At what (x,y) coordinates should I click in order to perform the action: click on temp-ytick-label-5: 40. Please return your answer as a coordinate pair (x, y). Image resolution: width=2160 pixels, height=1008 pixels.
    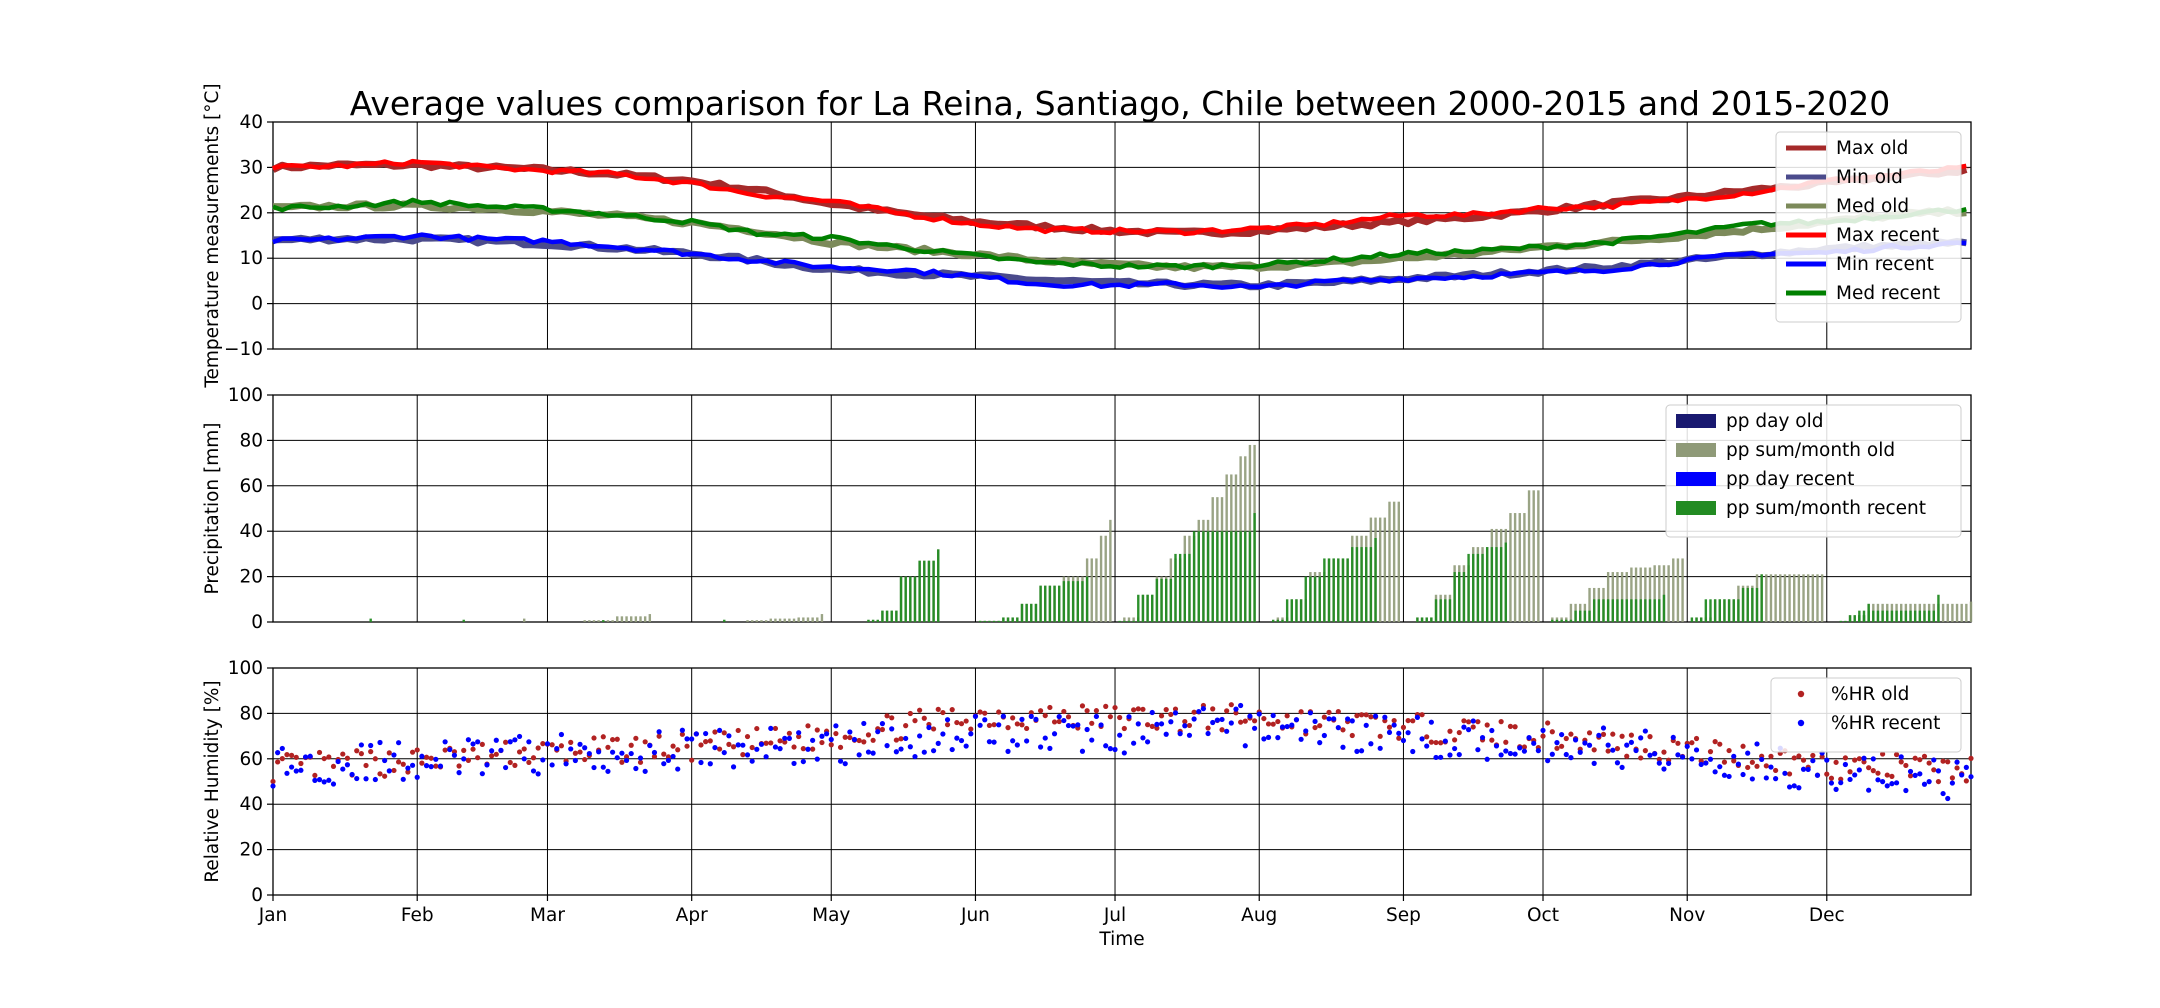
    Looking at the image, I should click on (251, 122).